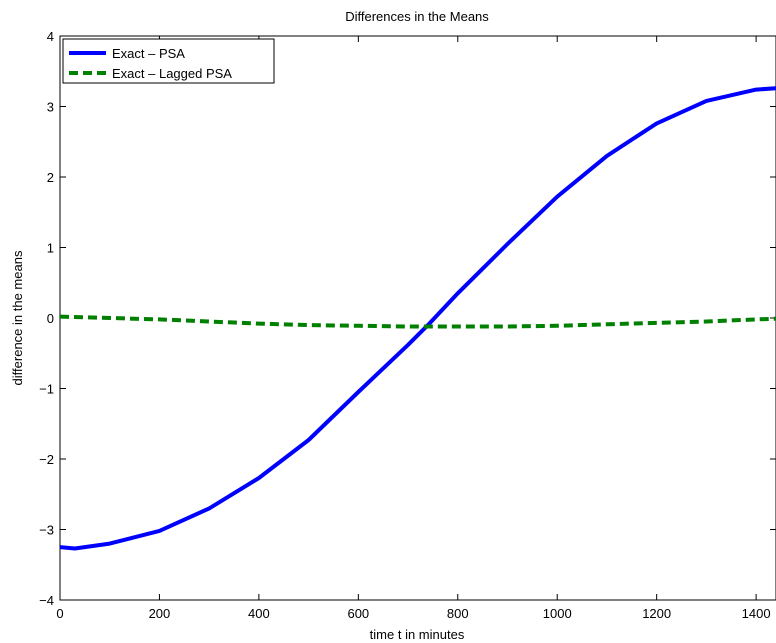  I want to click on x-tick-label: 400, so click(259, 613).